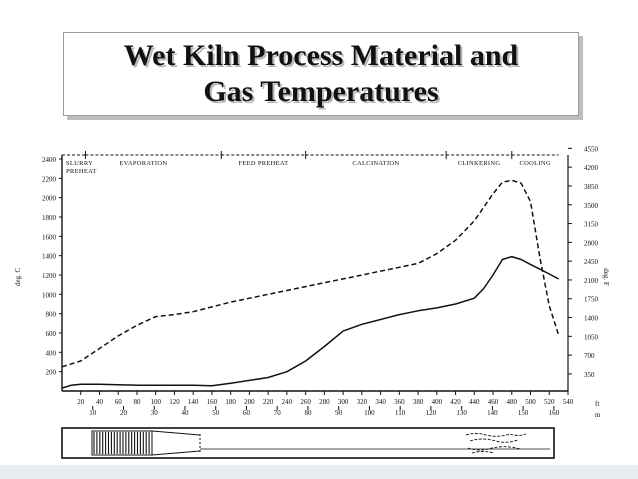 This screenshot has height=479, width=638. I want to click on right-tick-label: 350, so click(589, 375).